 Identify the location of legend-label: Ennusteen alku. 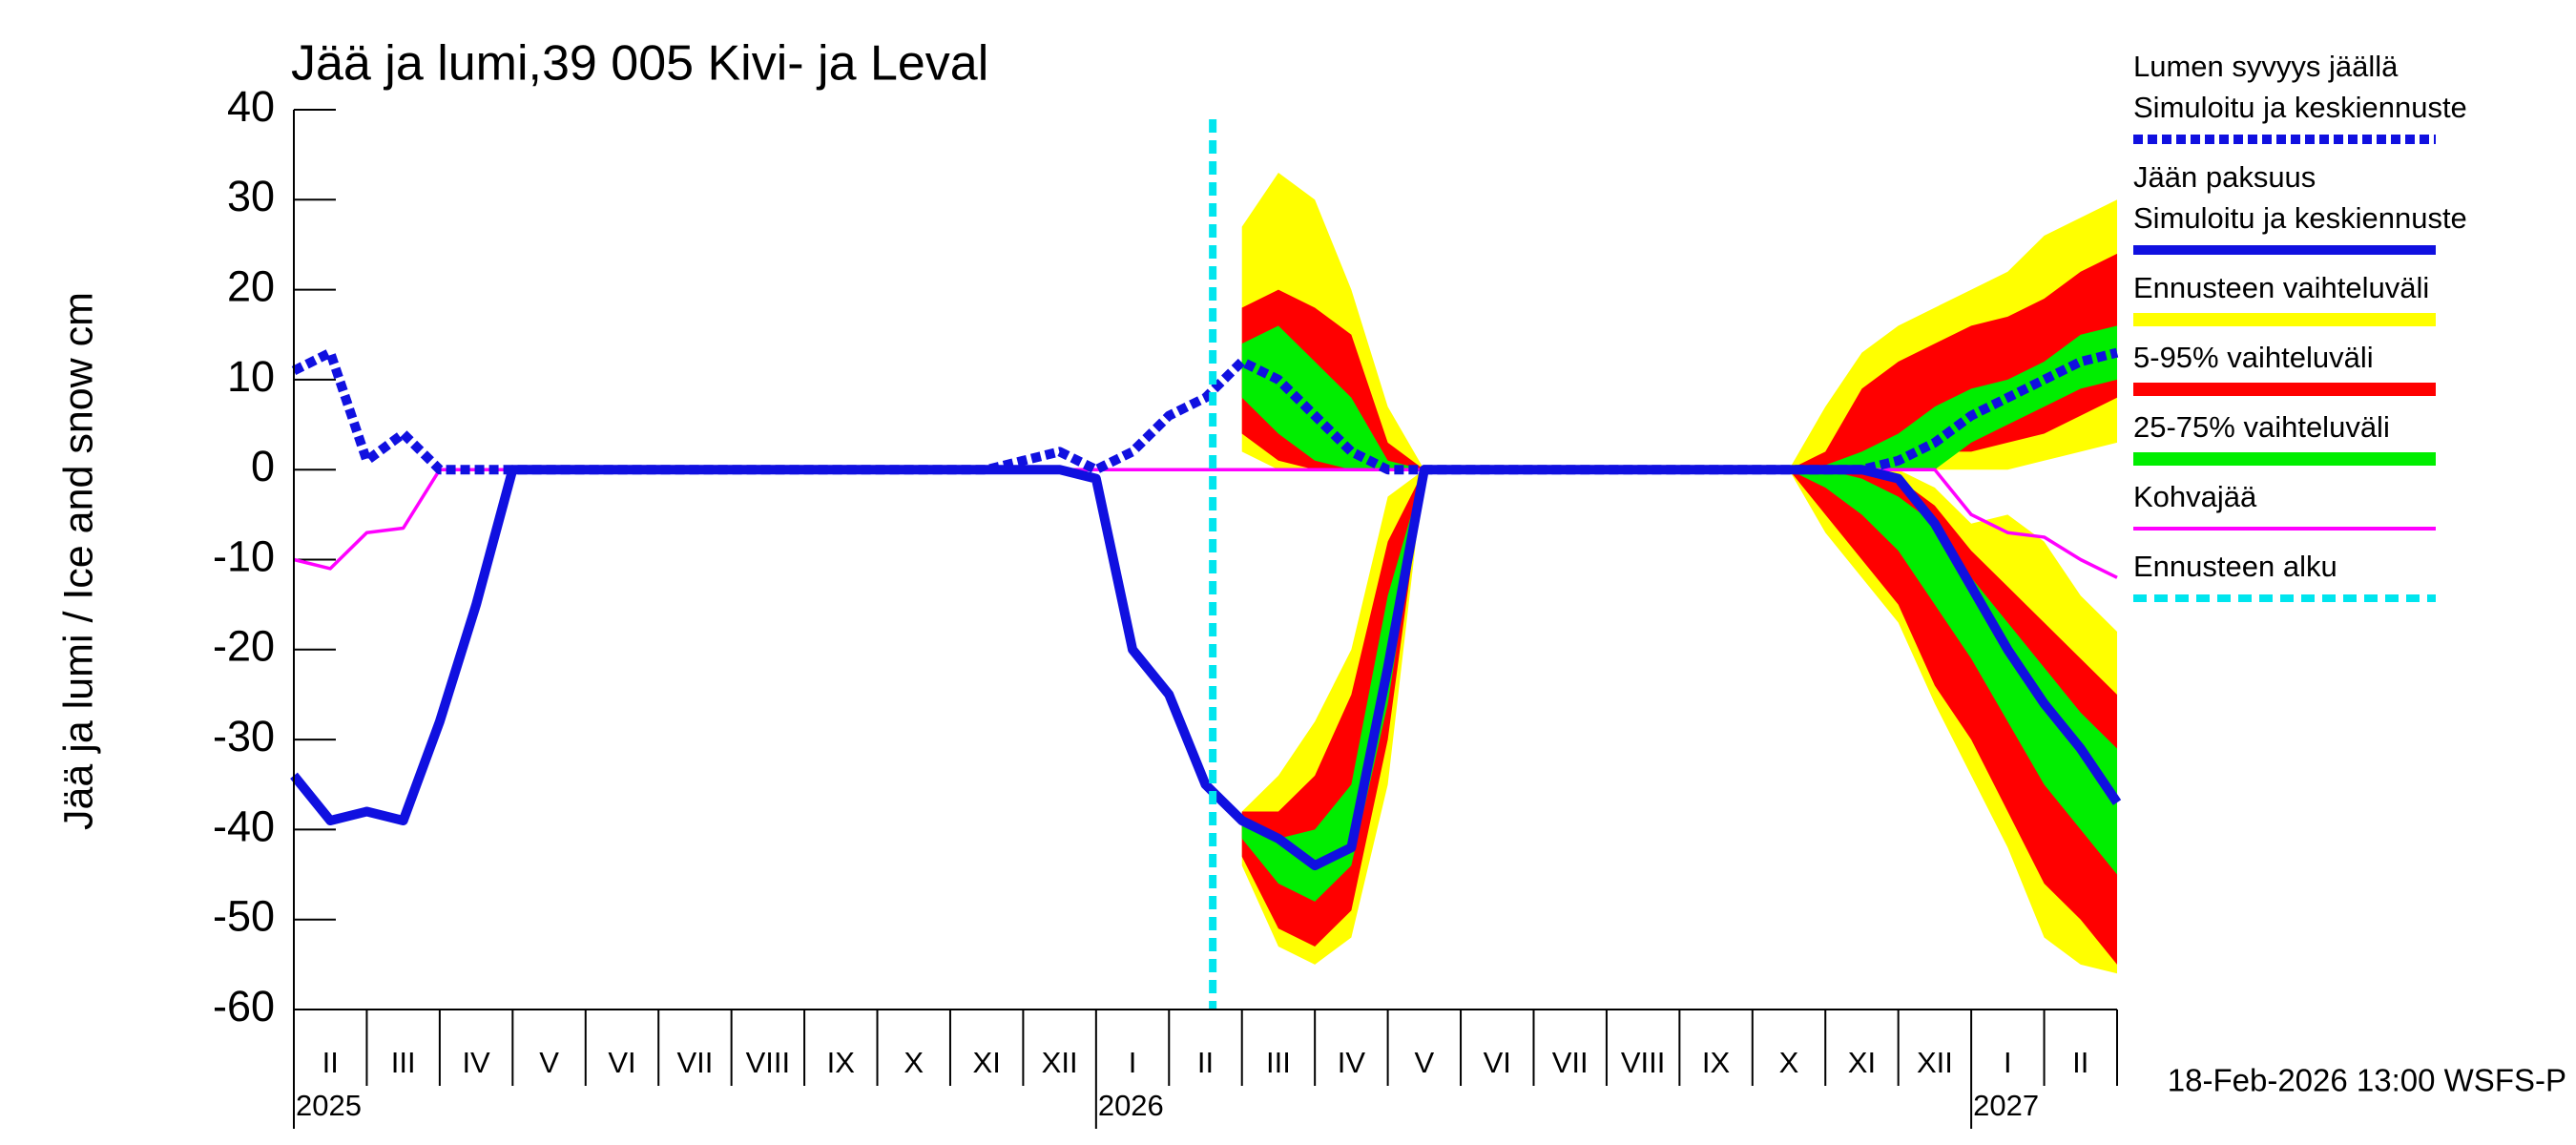
(2235, 566).